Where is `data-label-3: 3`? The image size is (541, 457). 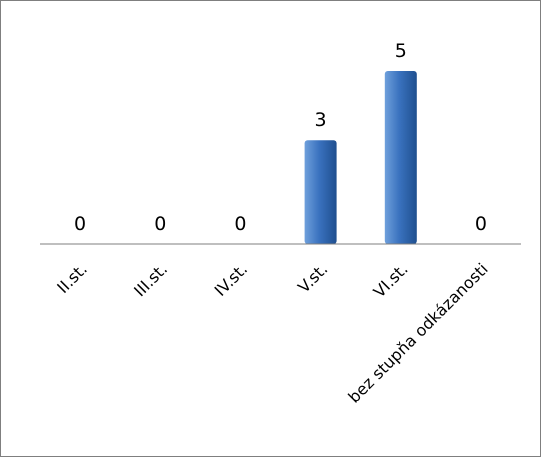 data-label-3: 3 is located at coordinates (321, 120).